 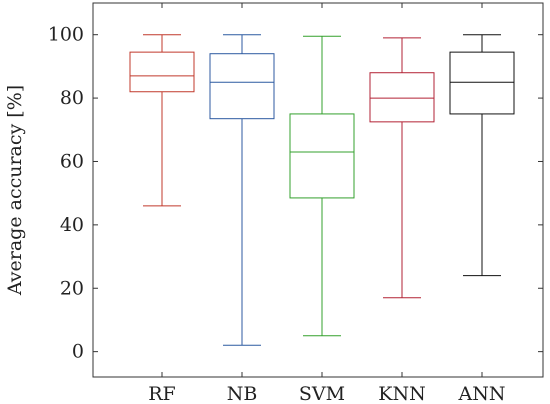 I want to click on x-tick-label: SVM, so click(x=322, y=393).